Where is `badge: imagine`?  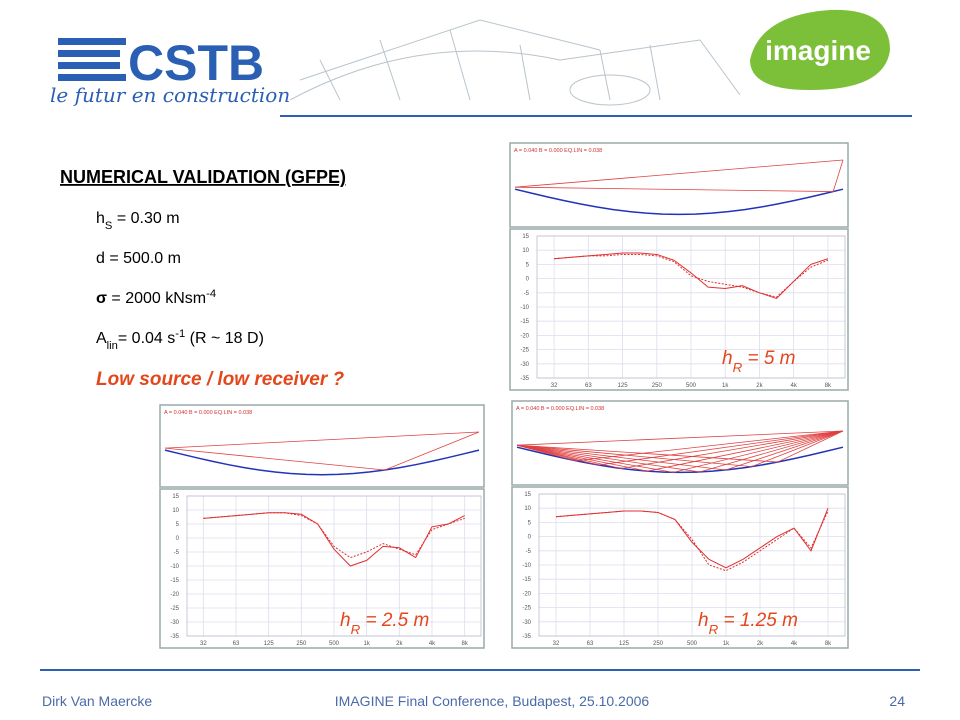 badge: imagine is located at coordinates (818, 50).